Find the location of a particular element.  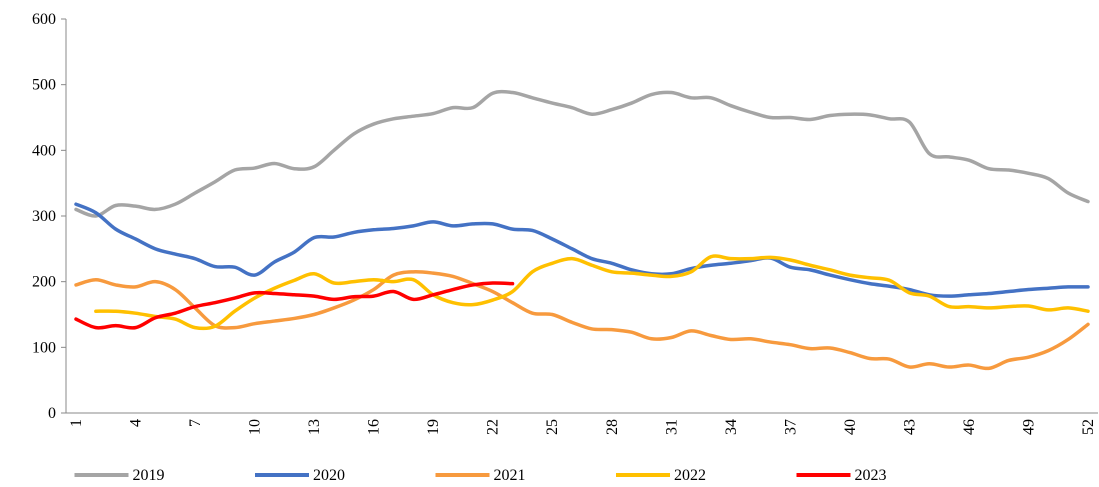

x-tick-label: 1 is located at coordinates (76, 423).